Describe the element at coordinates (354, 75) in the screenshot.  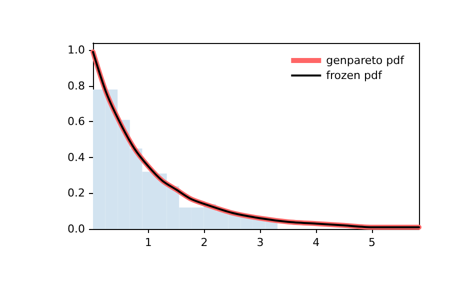
I see `legend-label: frozen pdf` at that location.